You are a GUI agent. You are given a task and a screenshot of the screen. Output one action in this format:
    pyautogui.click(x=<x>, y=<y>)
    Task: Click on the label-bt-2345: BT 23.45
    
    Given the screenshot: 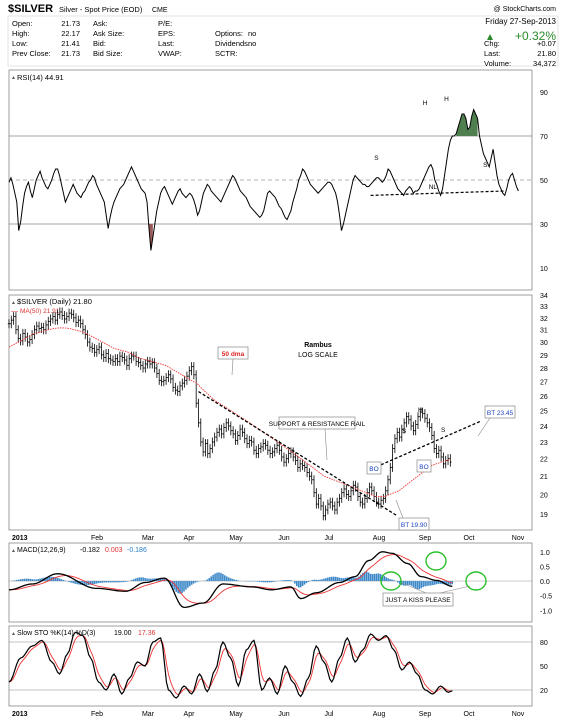 What is the action you would take?
    pyautogui.click(x=500, y=413)
    